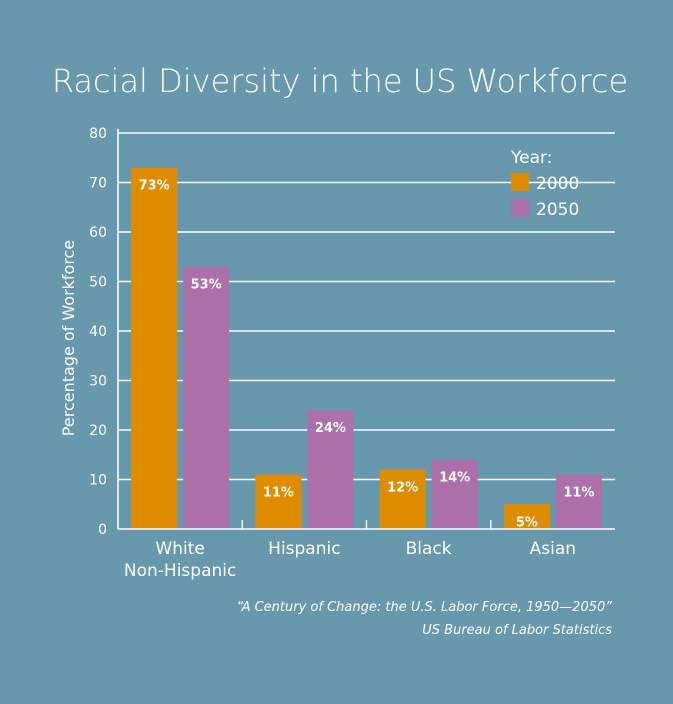  Describe the element at coordinates (102, 530) in the screenshot. I see `y-tick-label: 0` at that location.